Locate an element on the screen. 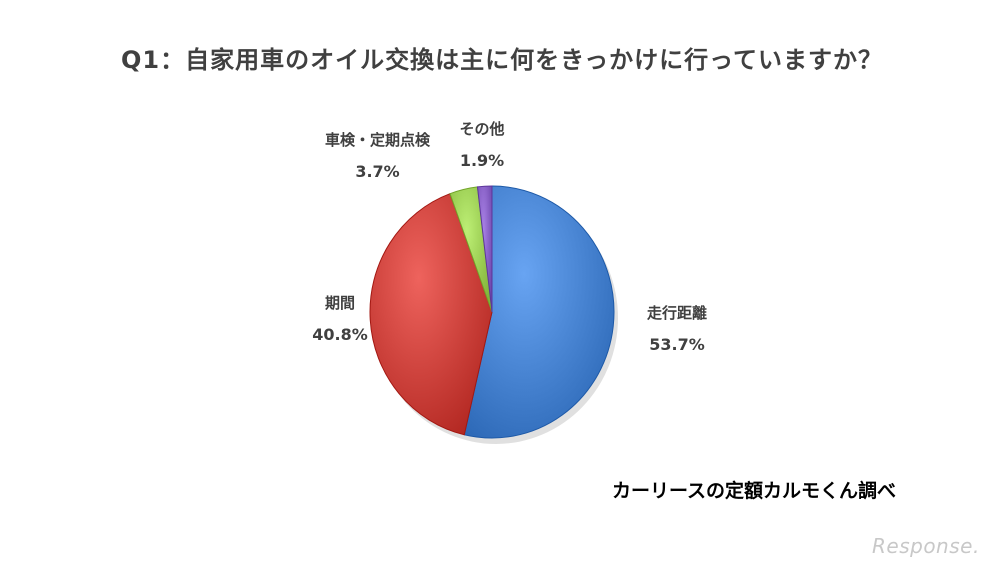 This screenshot has height=571, width=1004. pie-slice-other is located at coordinates (484, 249).